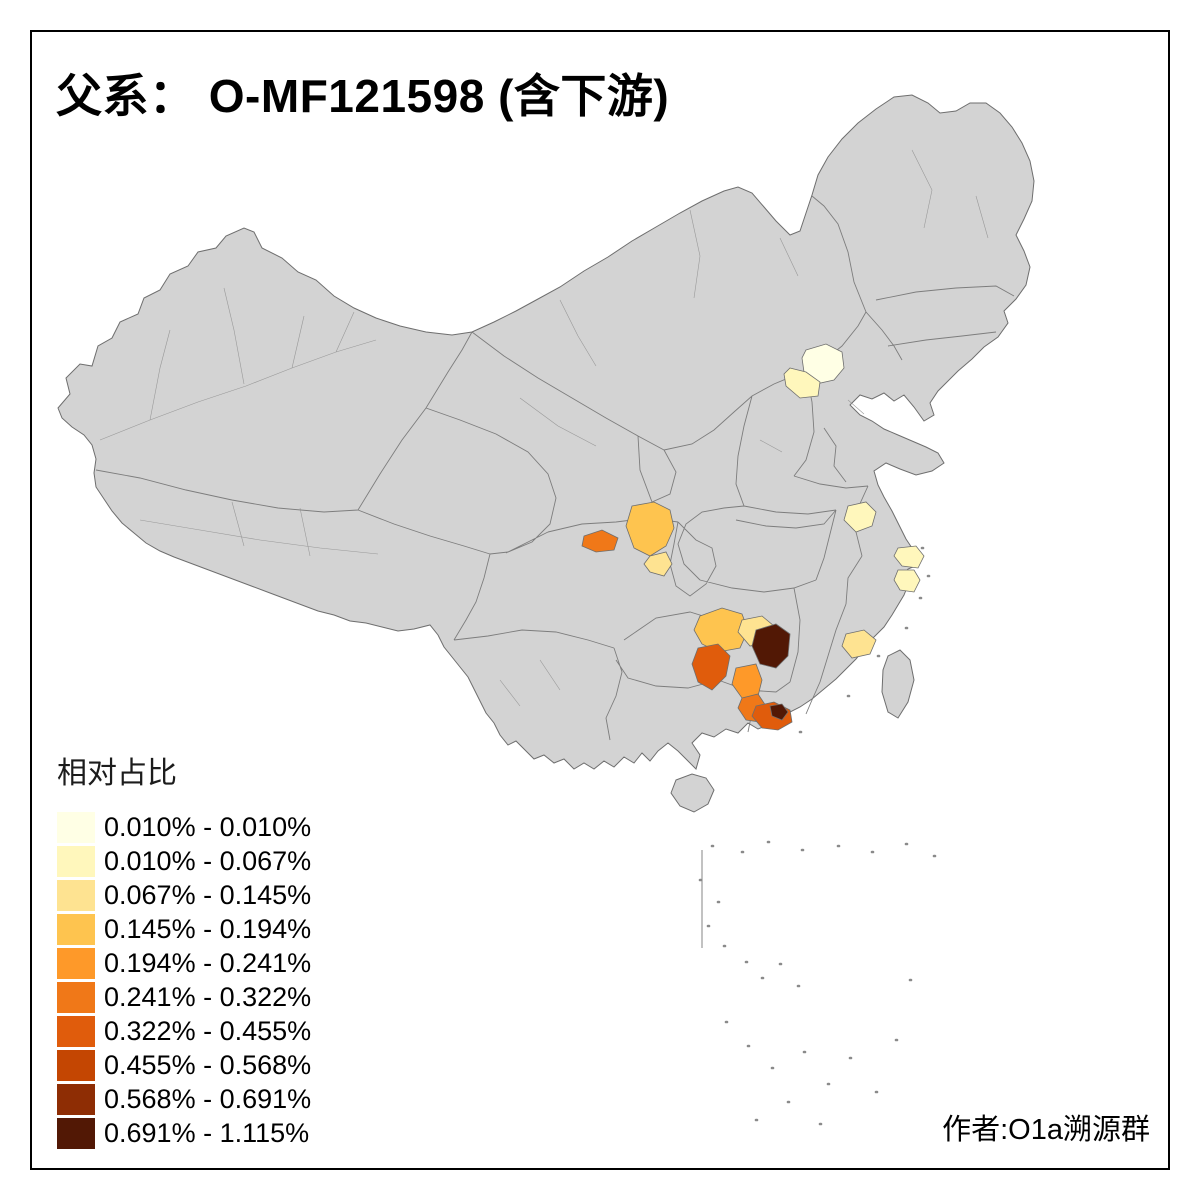 The height and width of the screenshot is (1200, 1200). Describe the element at coordinates (208, 997) in the screenshot. I see `legend-label: 0.241% - 0.322%` at that location.